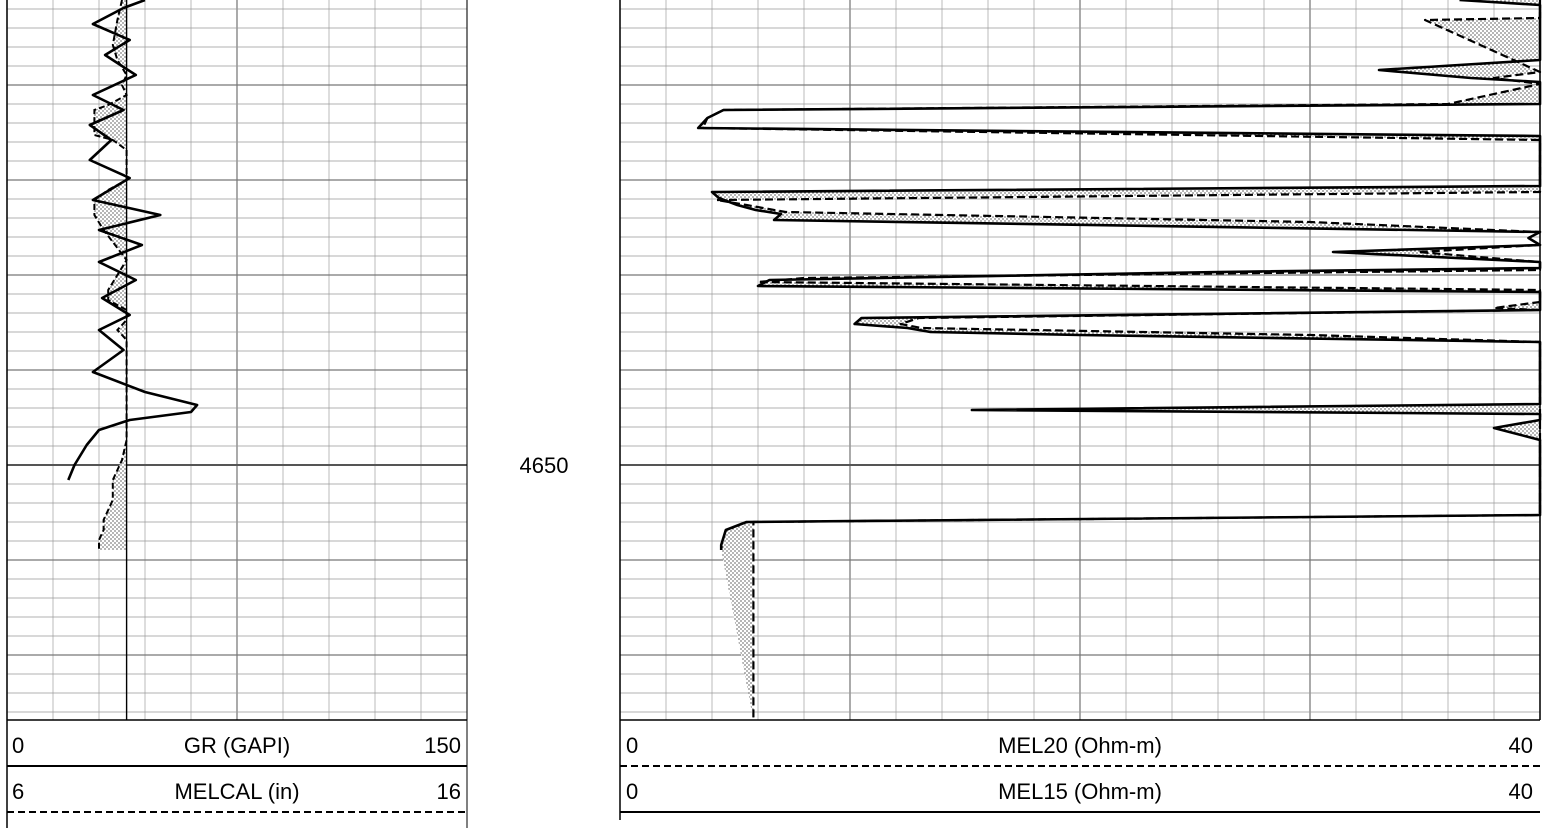  Describe the element at coordinates (632, 745) in the screenshot. I see `mel20-left-scale: 0` at that location.